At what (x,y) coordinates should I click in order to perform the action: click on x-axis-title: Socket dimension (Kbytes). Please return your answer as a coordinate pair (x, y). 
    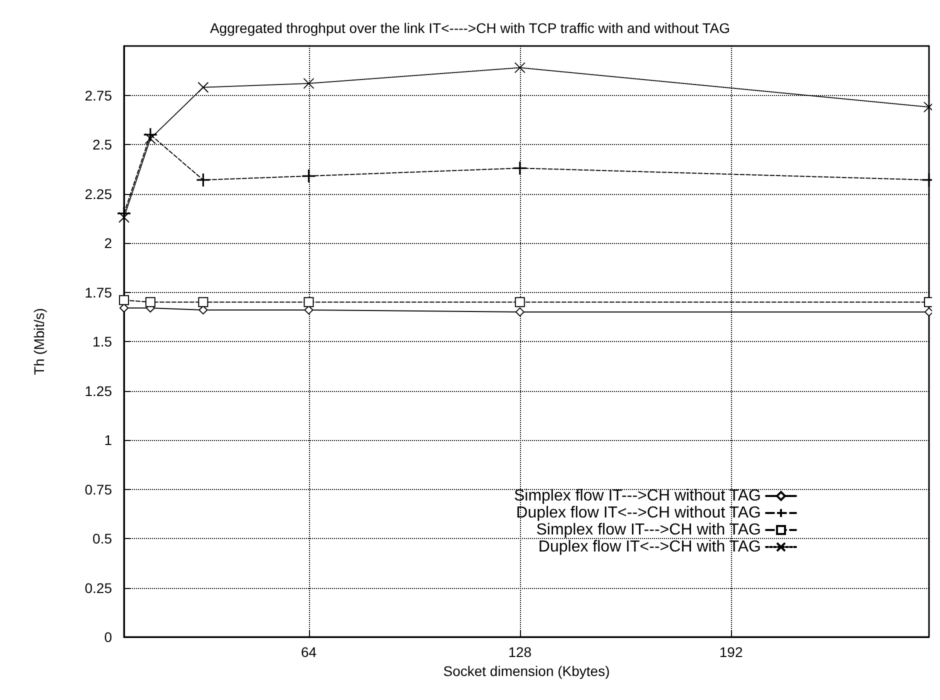
    Looking at the image, I should click on (526, 670).